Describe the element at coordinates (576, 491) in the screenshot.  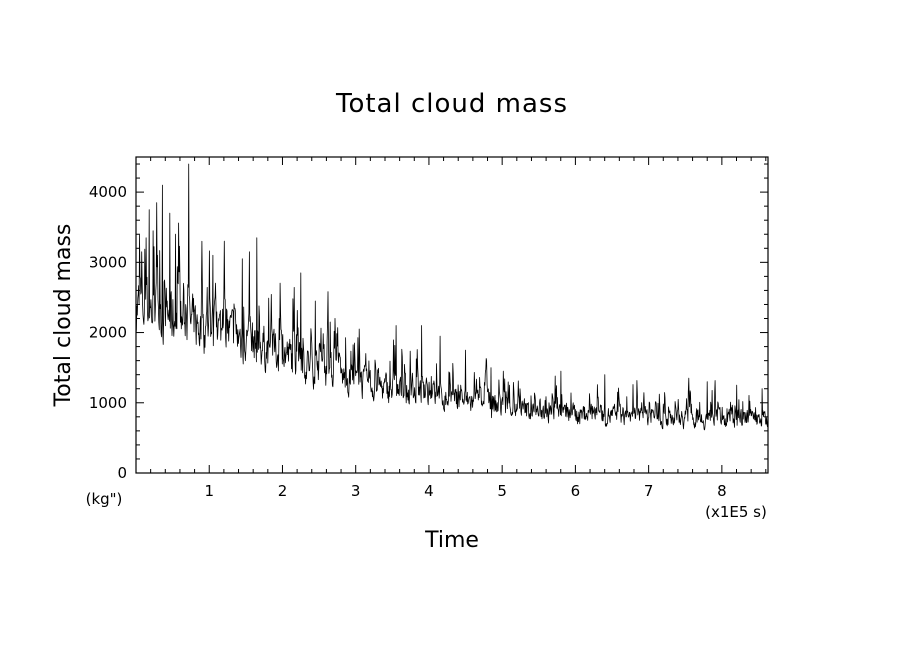
I see `x-tick-label: 6` at that location.